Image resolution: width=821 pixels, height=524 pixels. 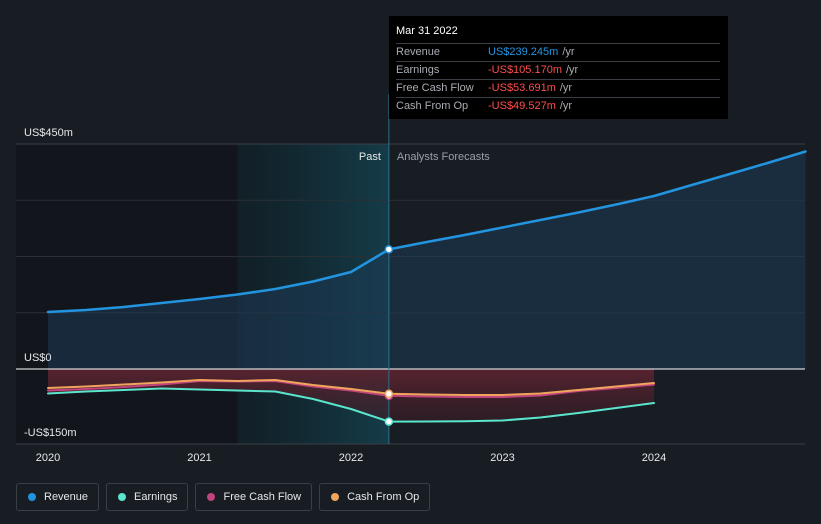 I want to click on legend-item-free-cash-flow: Free Cash Flow, so click(x=254, y=497).